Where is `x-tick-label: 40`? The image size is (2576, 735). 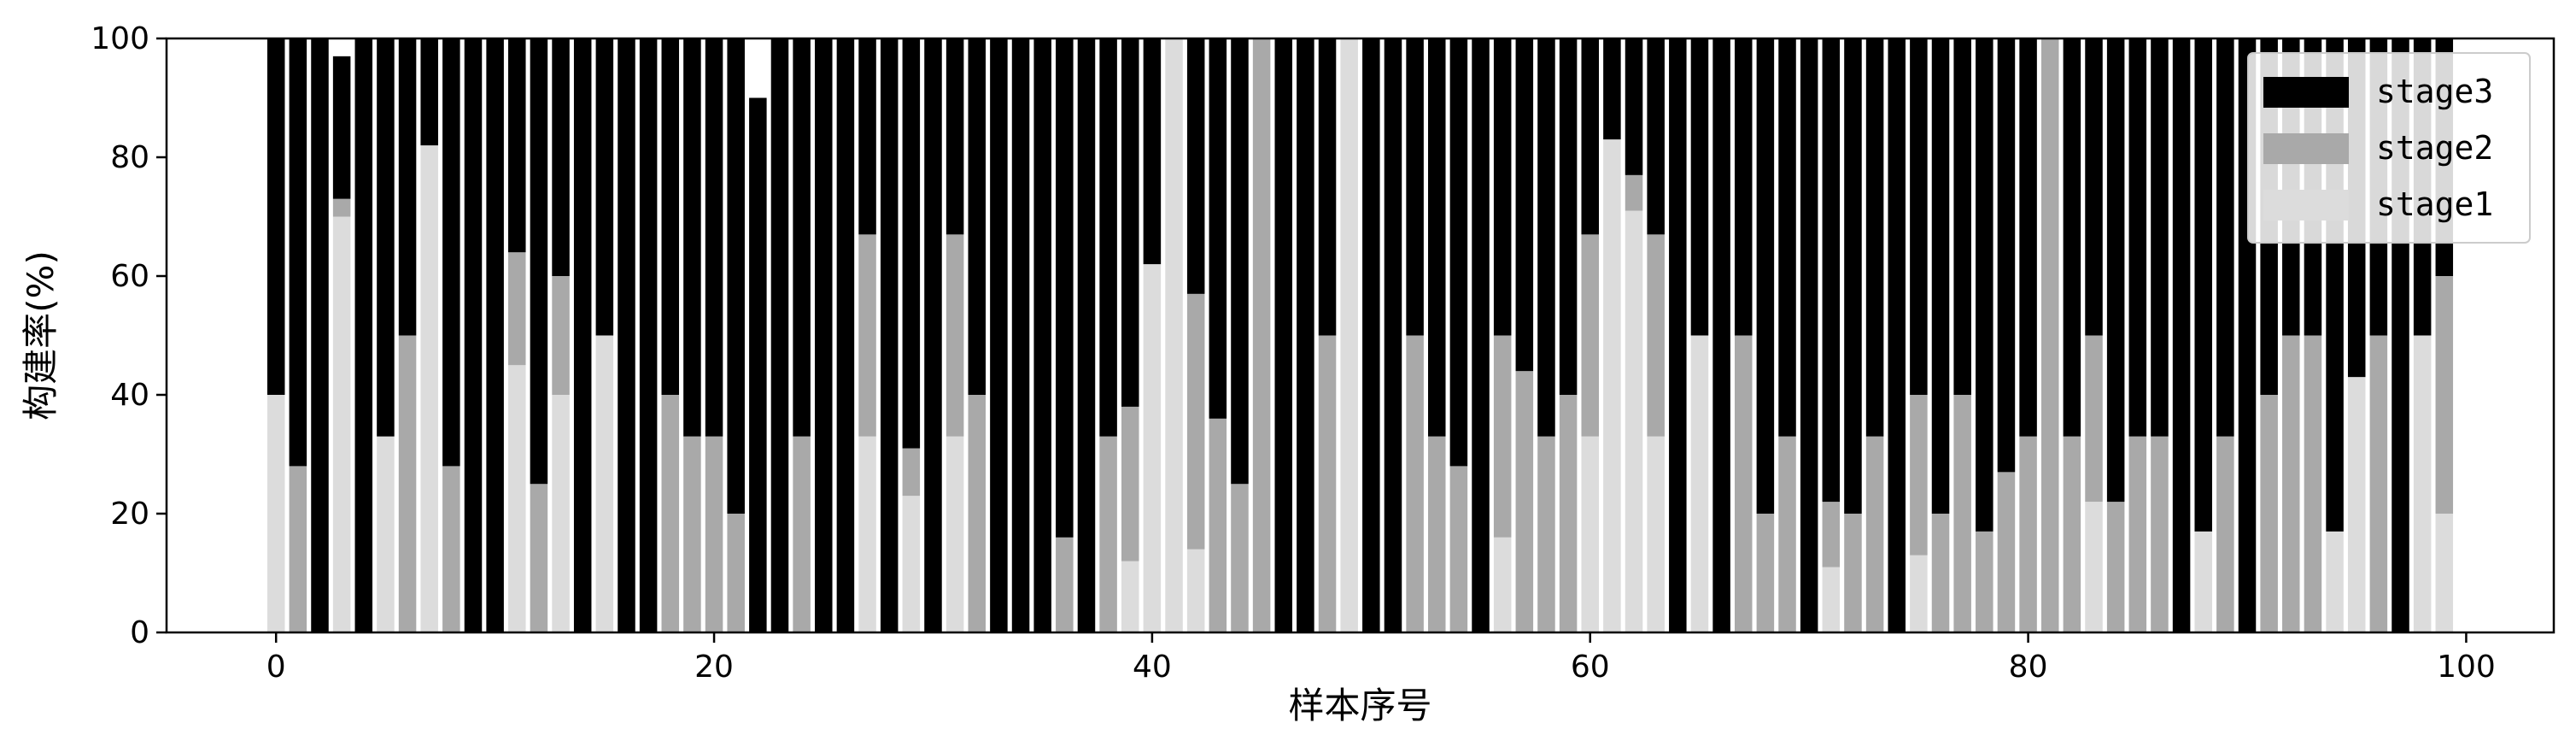 x-tick-label: 40 is located at coordinates (1152, 667).